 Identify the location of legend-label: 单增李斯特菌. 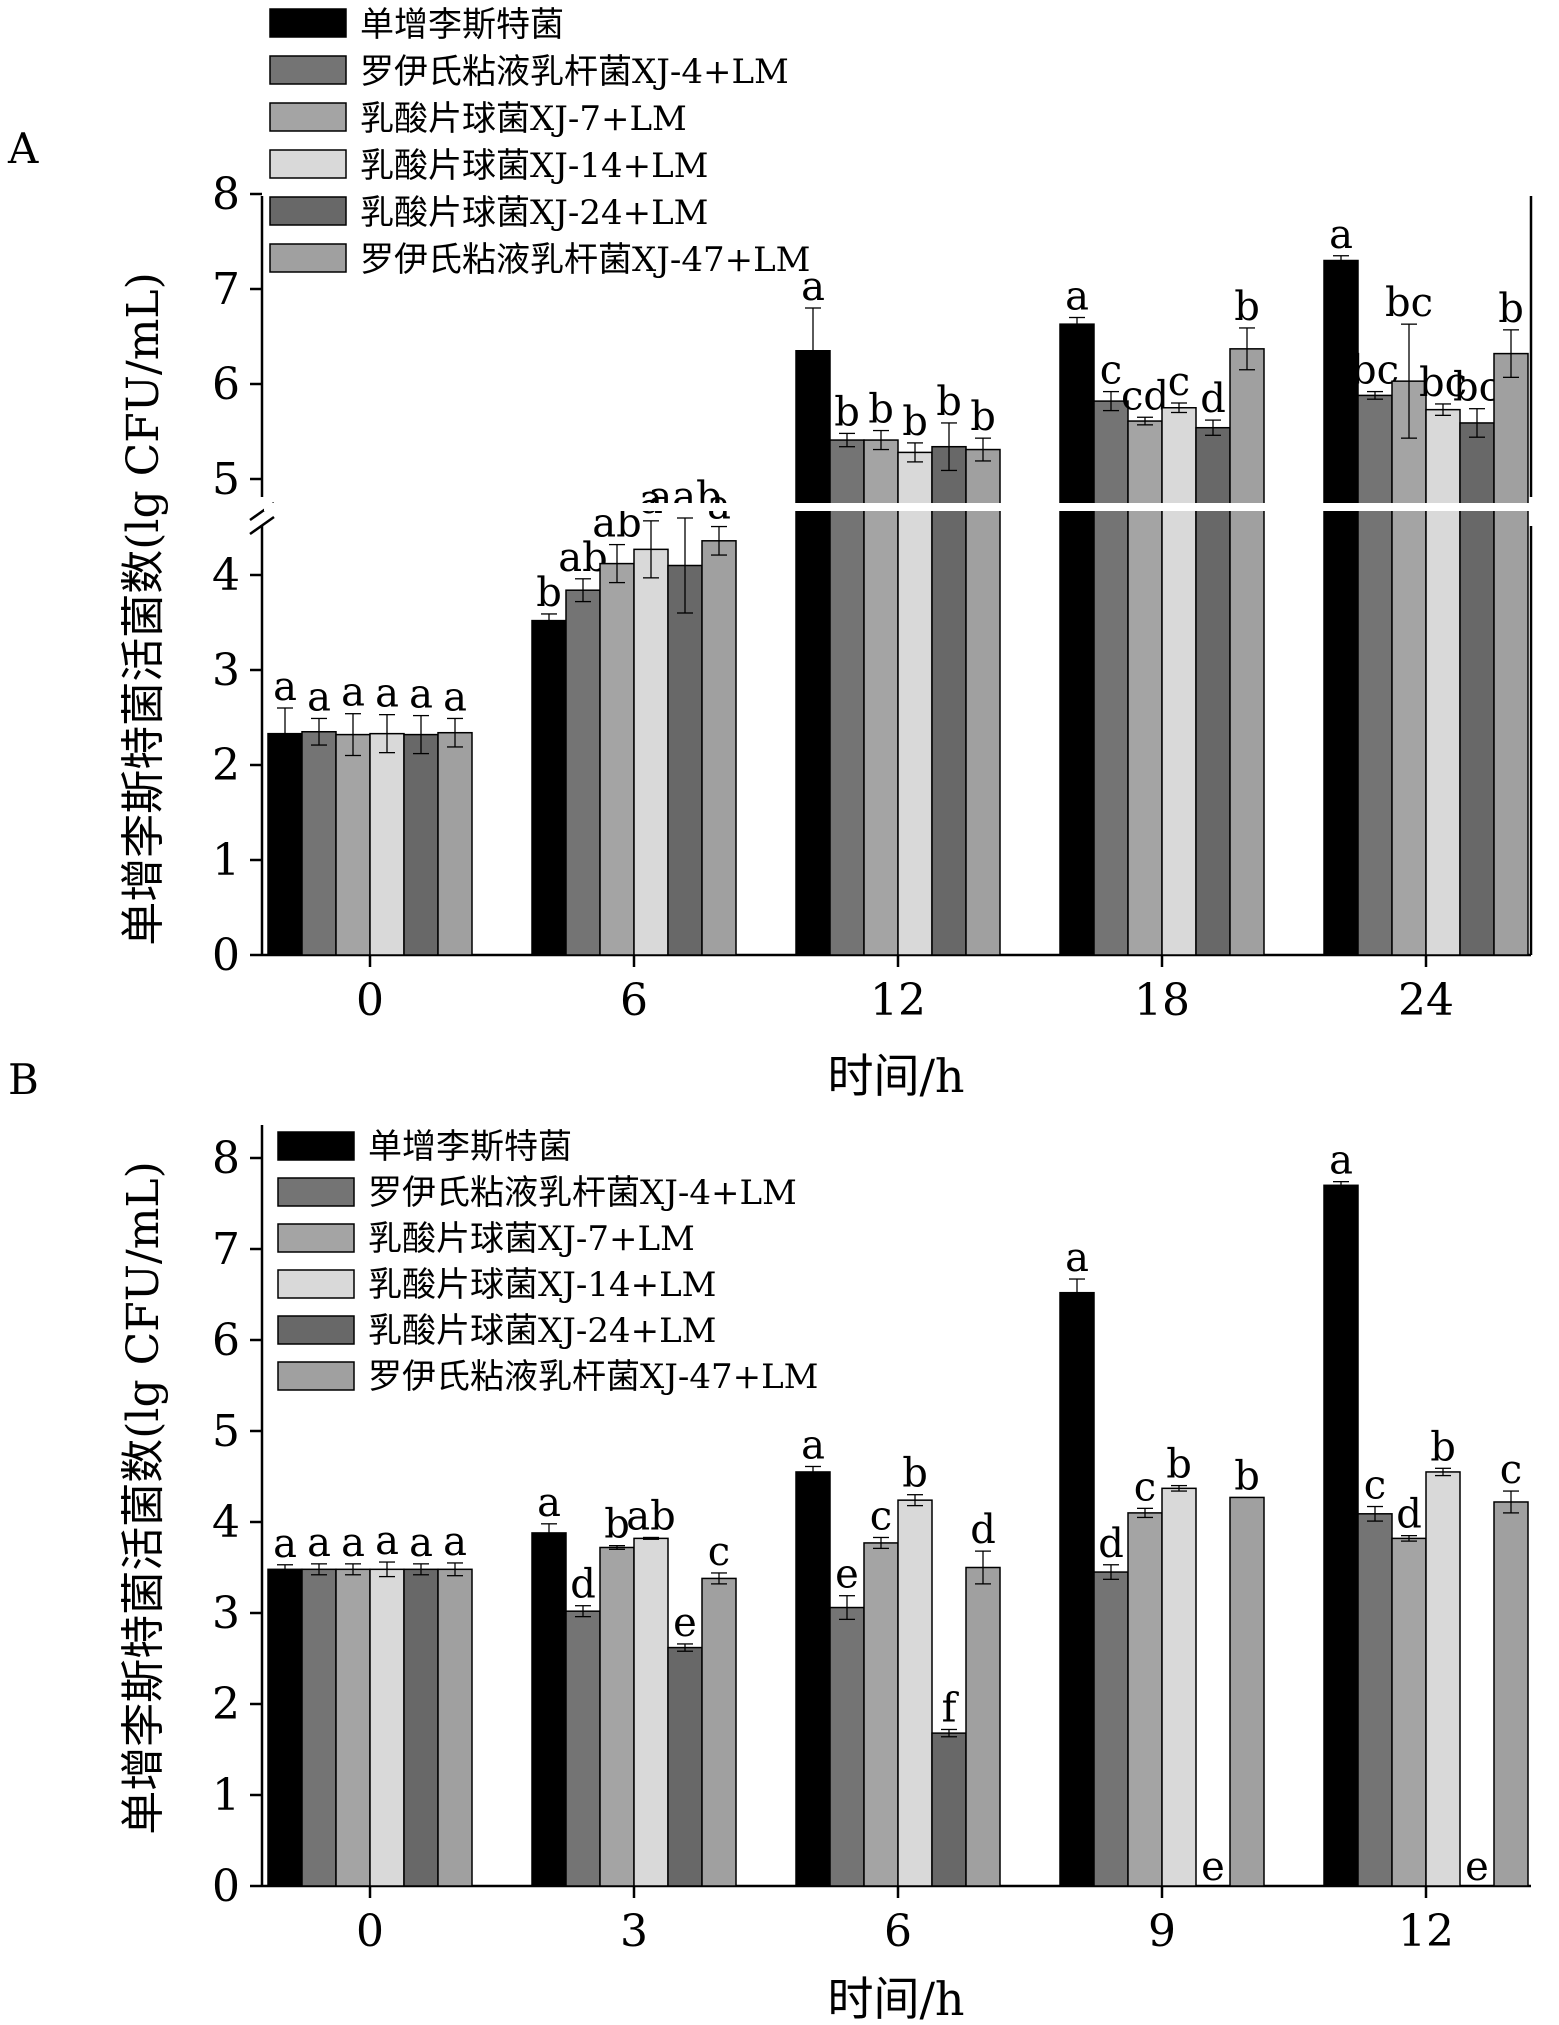
(470, 1147).